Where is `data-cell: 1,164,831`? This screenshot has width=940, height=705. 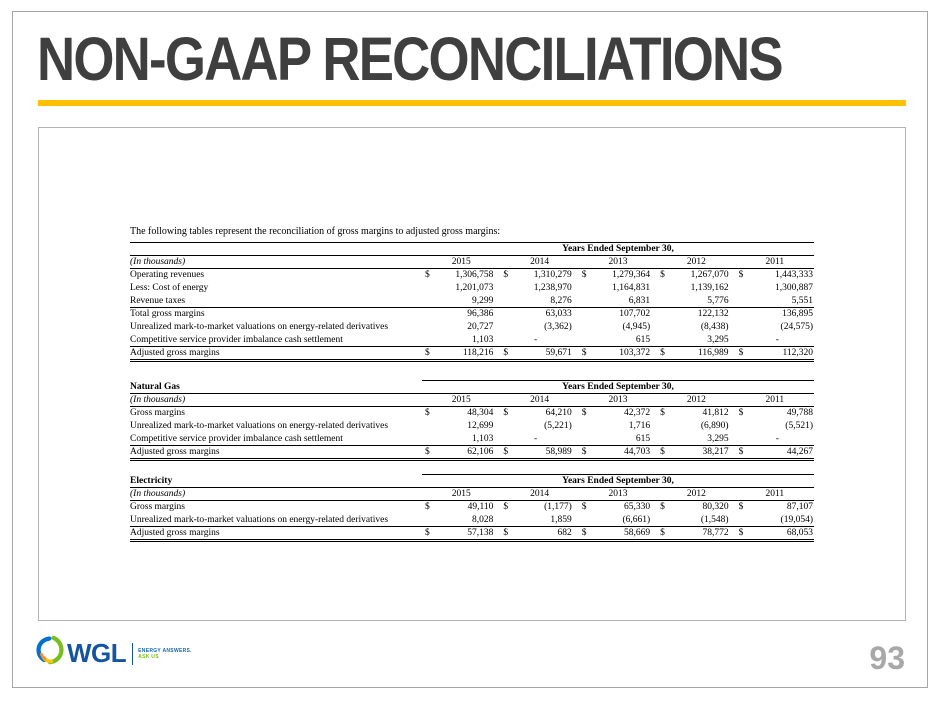
data-cell: 1,164,831 is located at coordinates (618, 288).